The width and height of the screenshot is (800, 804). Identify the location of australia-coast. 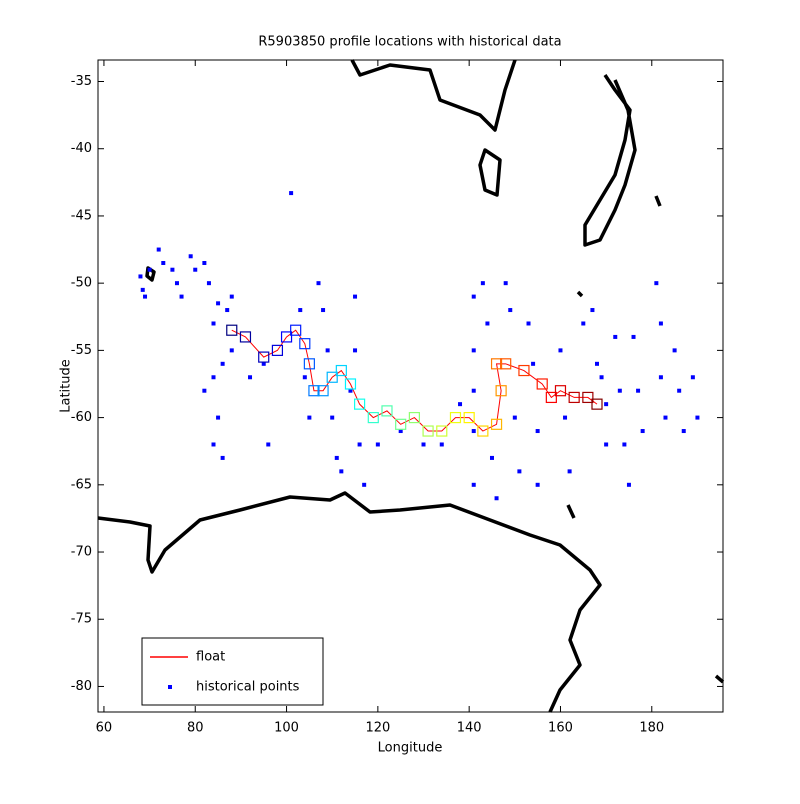
(433, 95).